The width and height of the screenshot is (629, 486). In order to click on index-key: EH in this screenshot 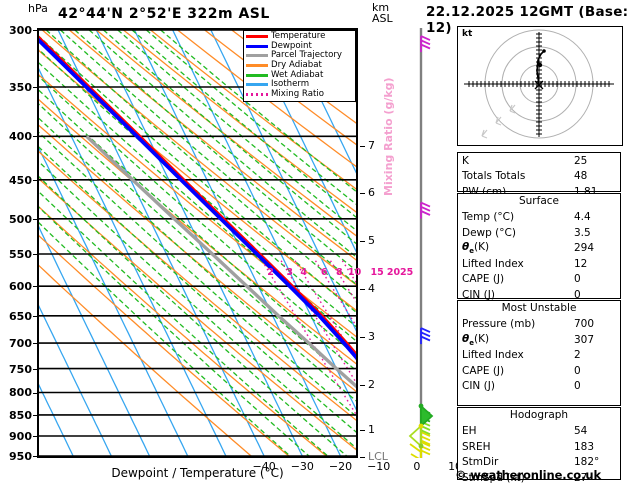, I will do `click(469, 431)`.